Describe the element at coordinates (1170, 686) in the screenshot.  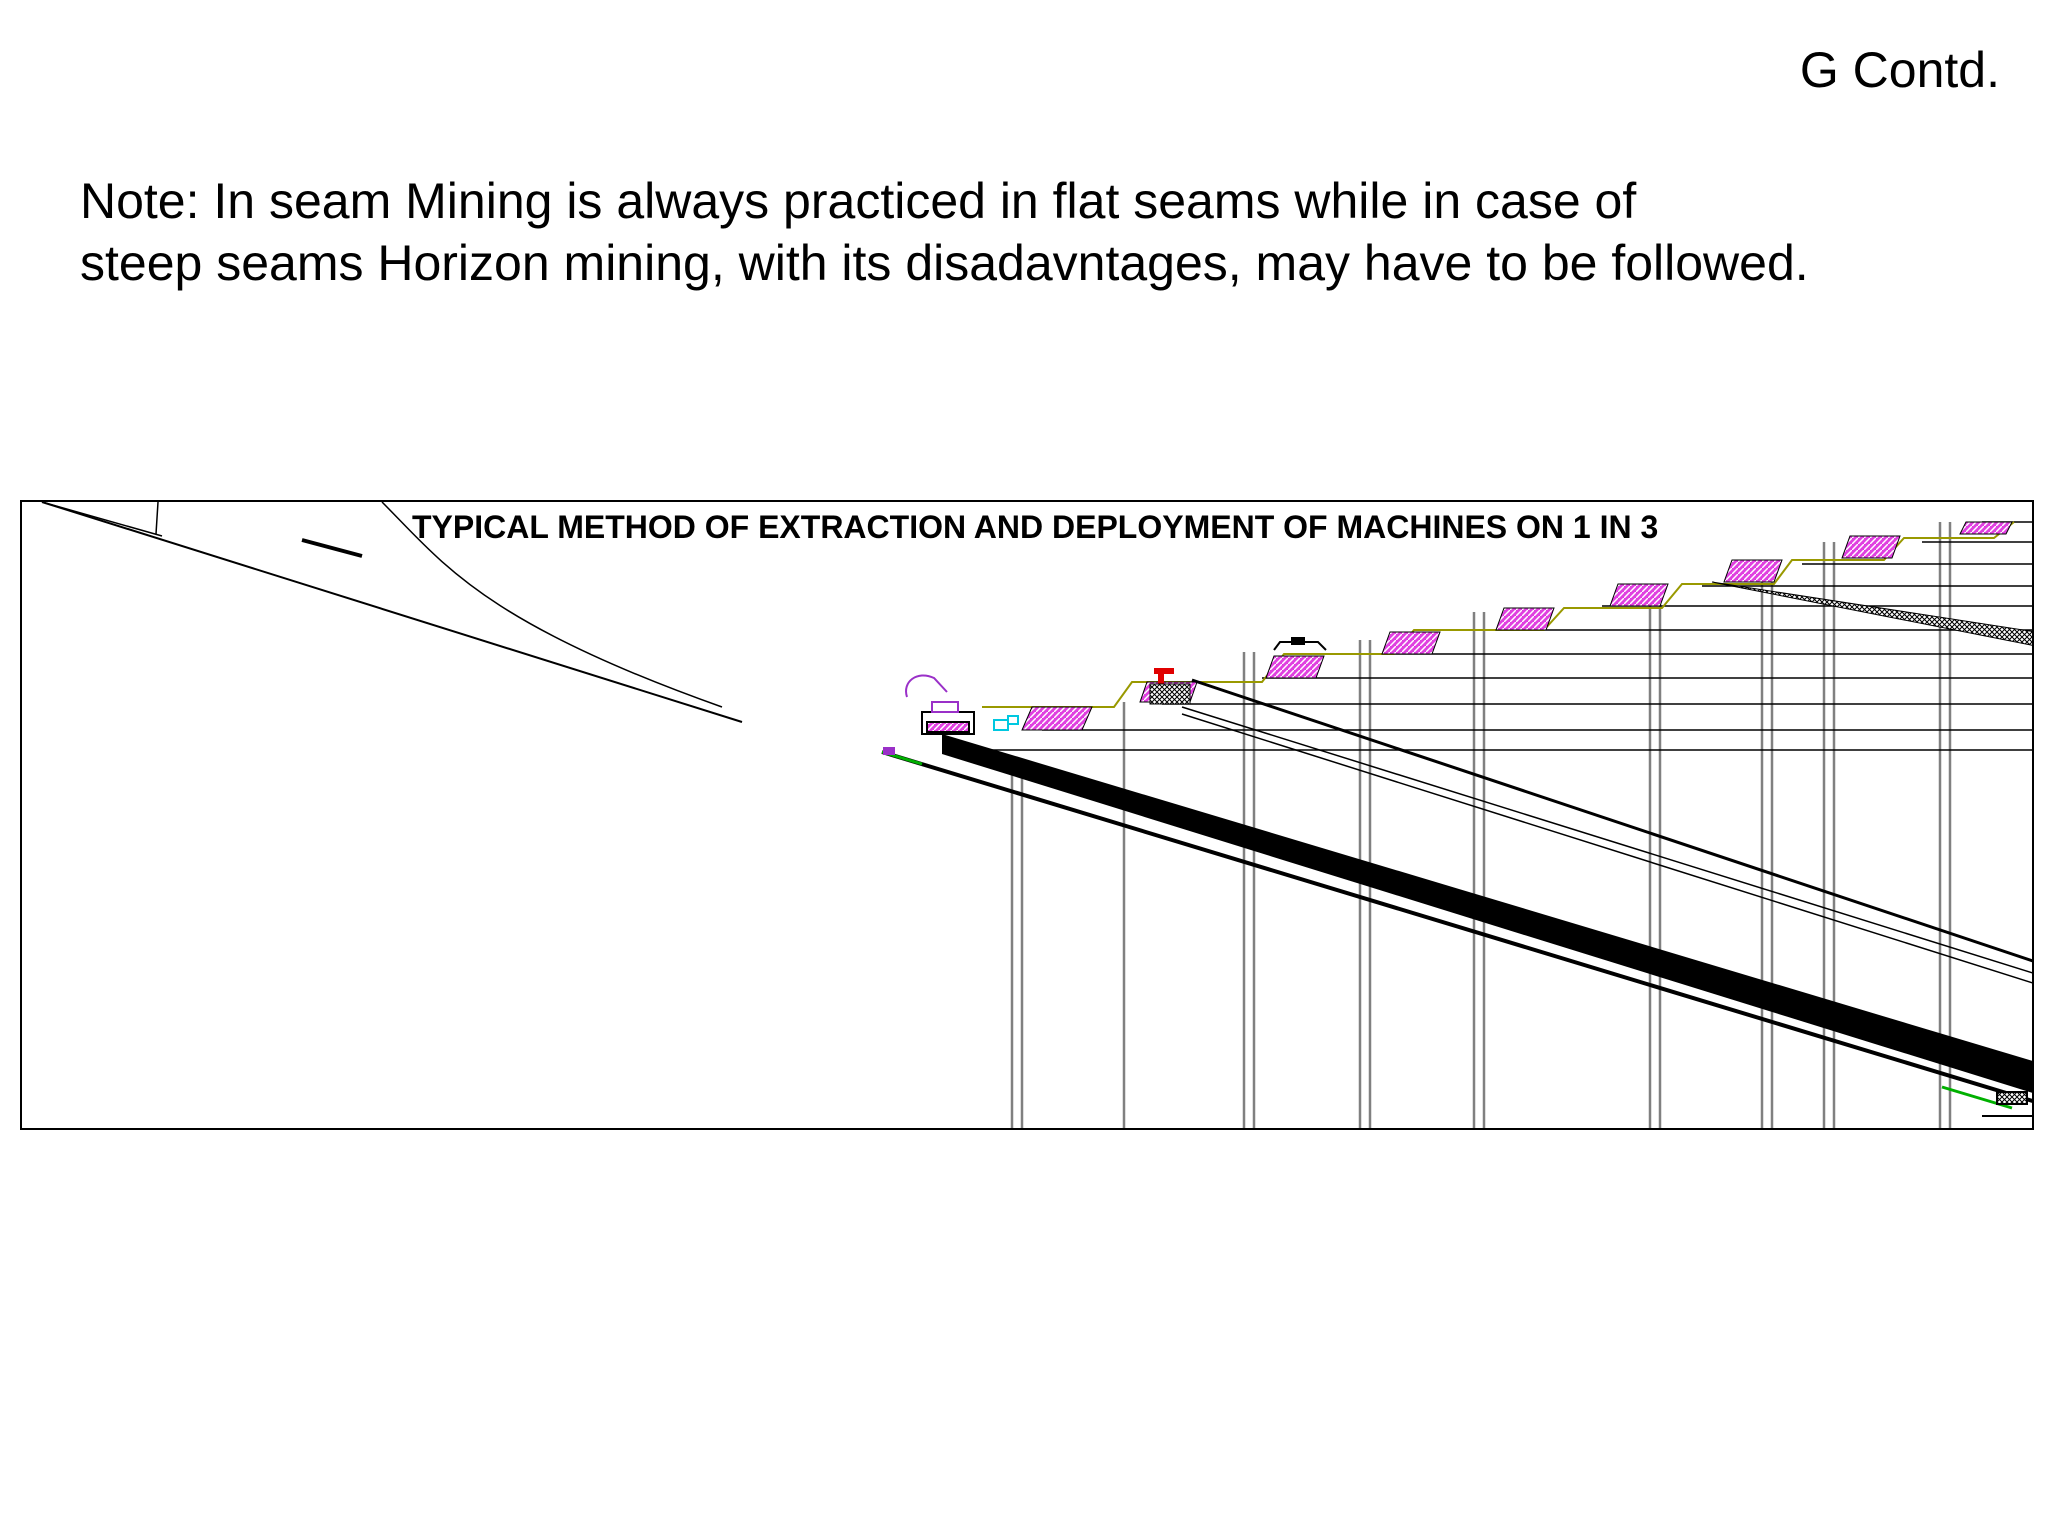
I see `drill-rig-icon` at that location.